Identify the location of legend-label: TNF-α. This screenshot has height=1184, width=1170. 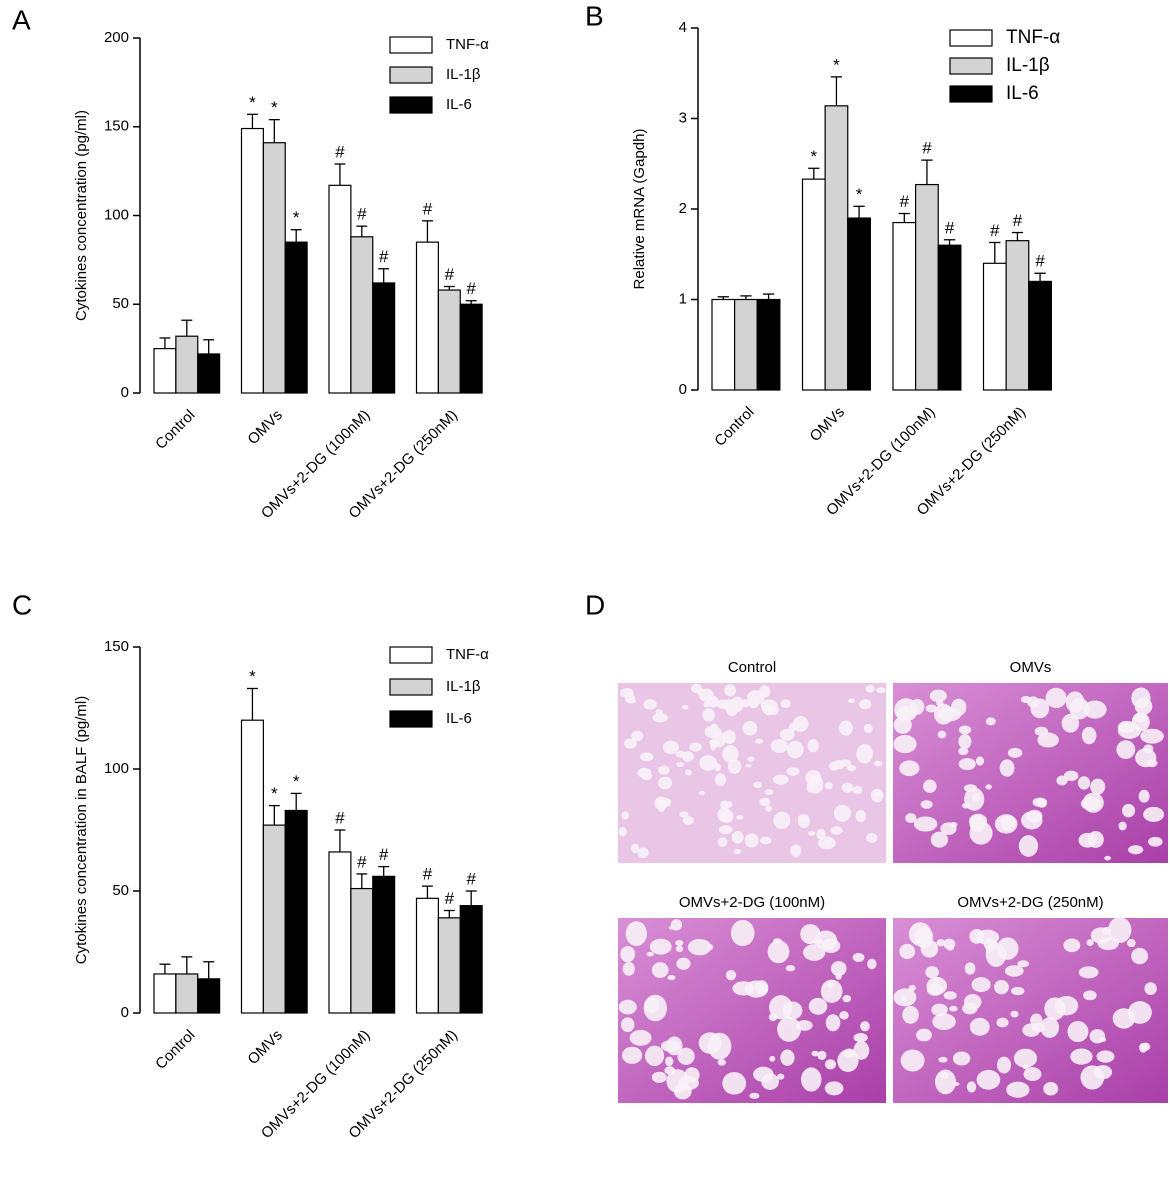
(467, 654).